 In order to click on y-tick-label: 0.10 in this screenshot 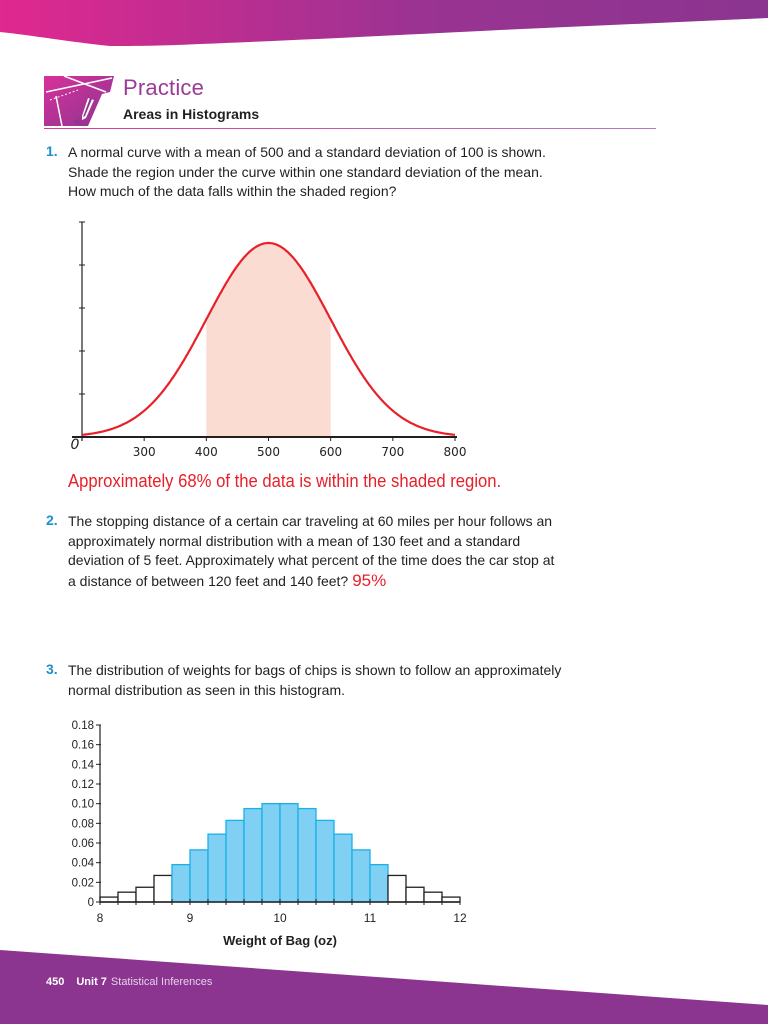, I will do `click(83, 805)`.